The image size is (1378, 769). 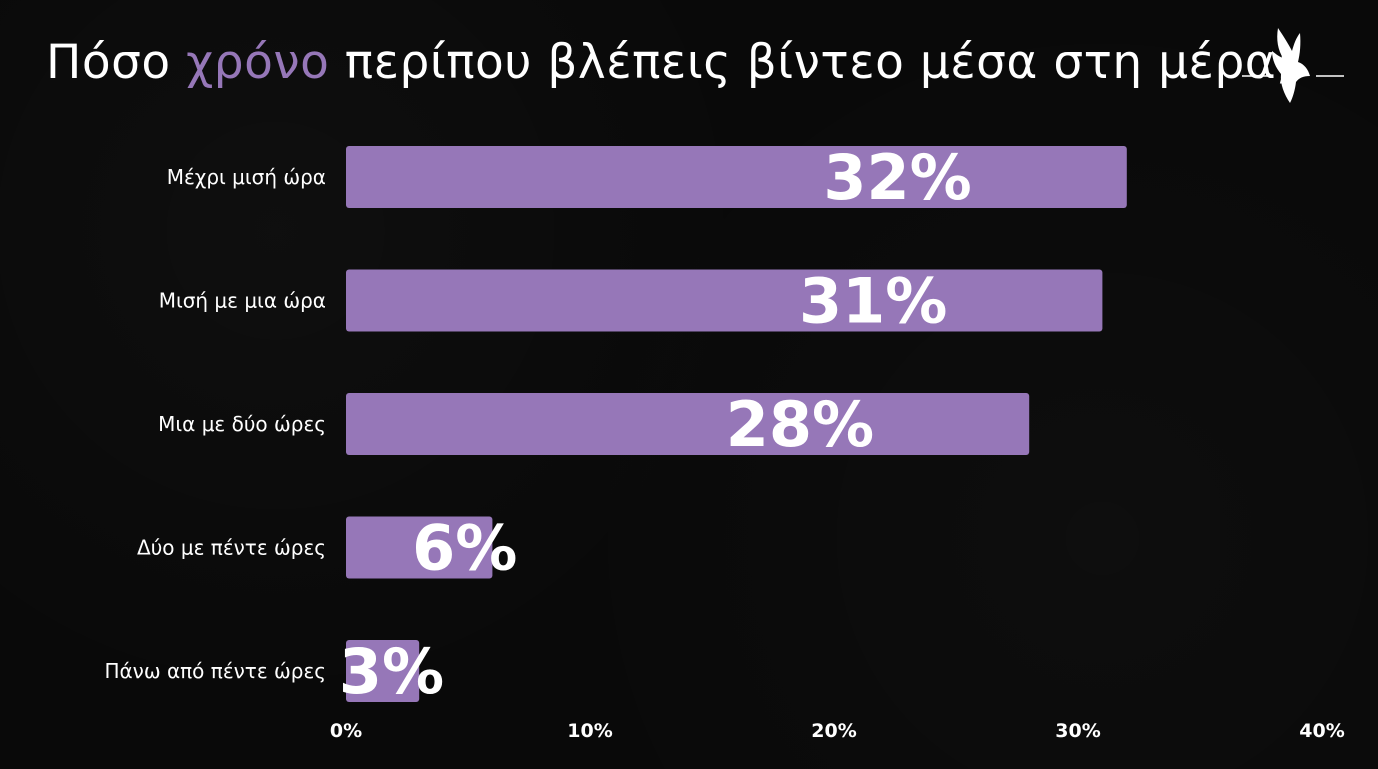 What do you see at coordinates (231, 548) in the screenshot?
I see `category-label: Δύο με πέντε ώρες` at bounding box center [231, 548].